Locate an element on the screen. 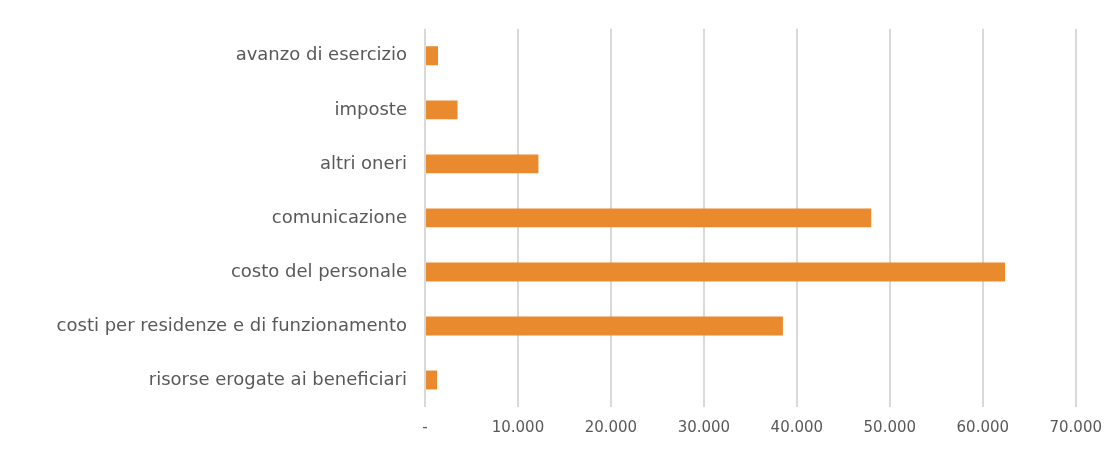  x-tick-label: 60.000 is located at coordinates (983, 426).